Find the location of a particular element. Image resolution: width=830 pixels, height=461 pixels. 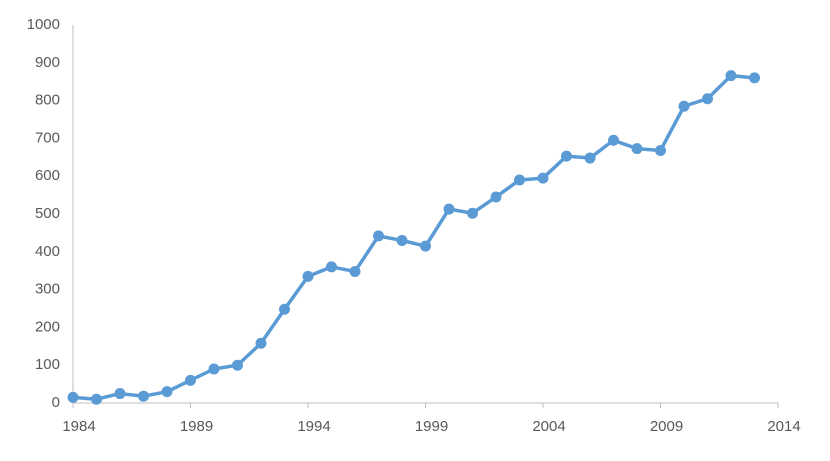

x-tick-label: 2014 is located at coordinates (783, 426).